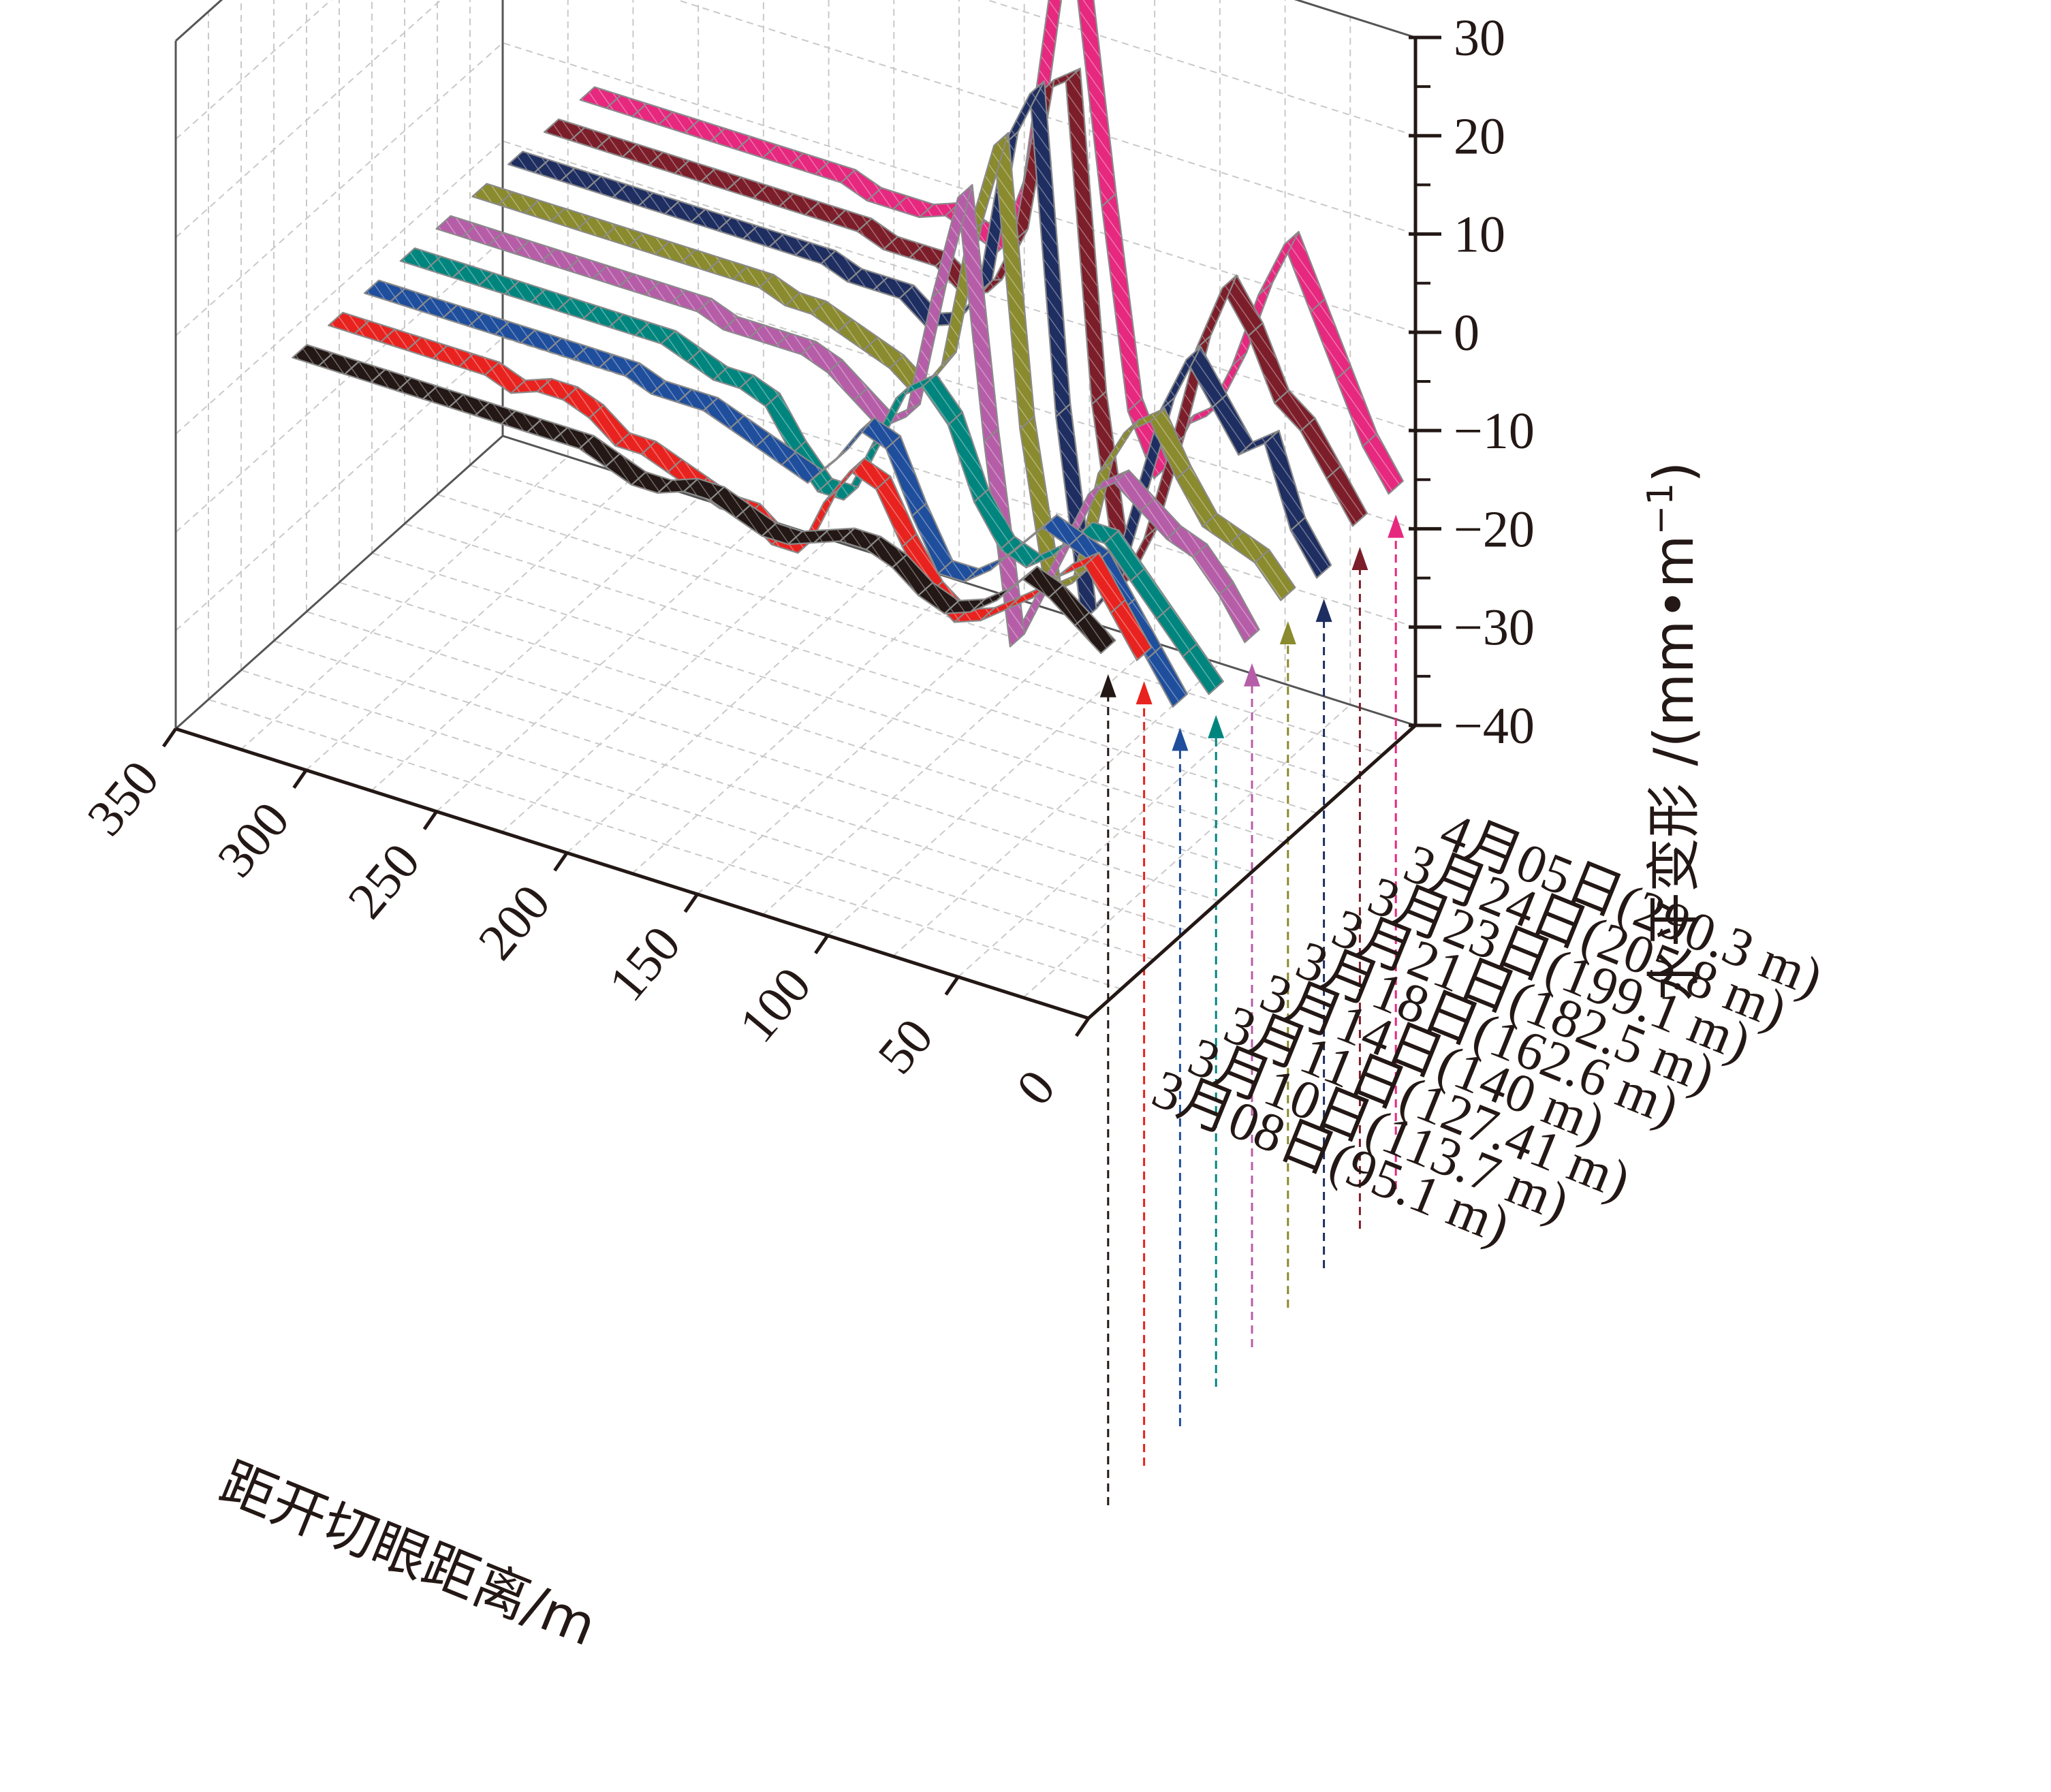 The height and width of the screenshot is (1792, 2051). Describe the element at coordinates (1674, 472) in the screenshot. I see `z-axis-title-close: )` at that location.